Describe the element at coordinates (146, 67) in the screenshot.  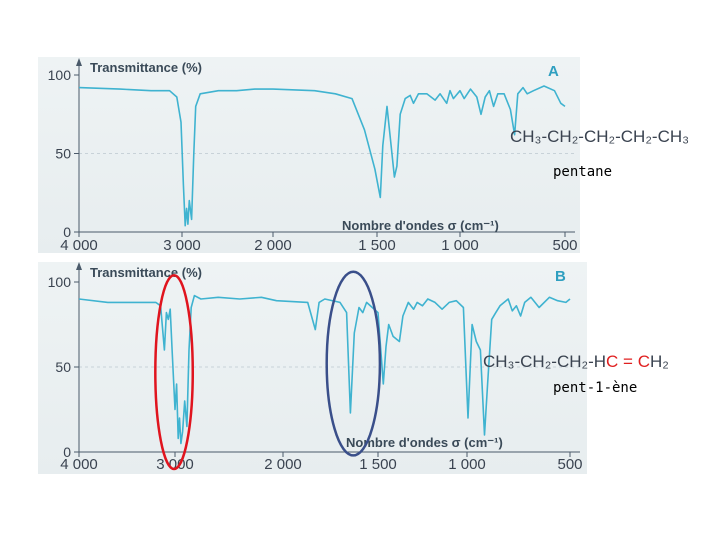
I see `panel-a-ylabel: Transmittance (%)` at that location.